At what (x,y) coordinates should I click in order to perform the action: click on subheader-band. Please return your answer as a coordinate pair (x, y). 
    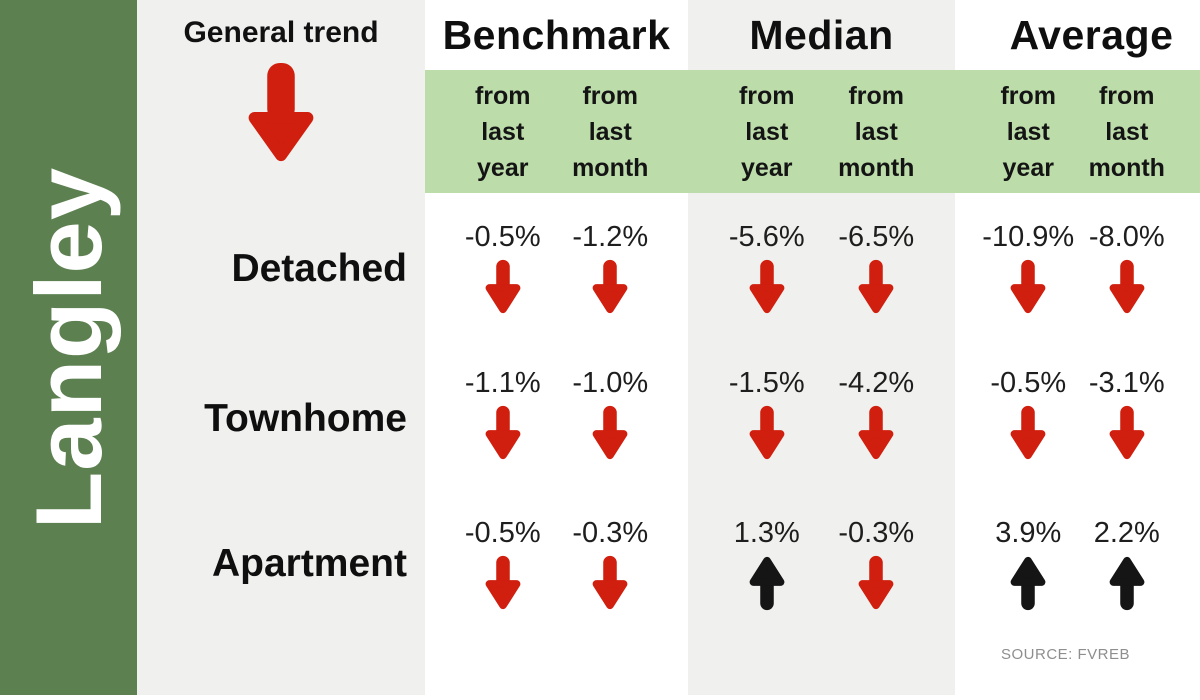
    Looking at the image, I should click on (812, 131).